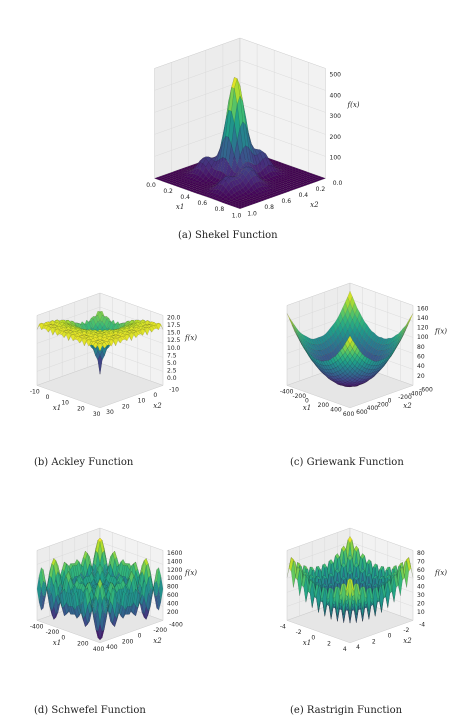 This screenshot has width=474, height=717. I want to click on x-tick-label: 400, so click(99, 649).